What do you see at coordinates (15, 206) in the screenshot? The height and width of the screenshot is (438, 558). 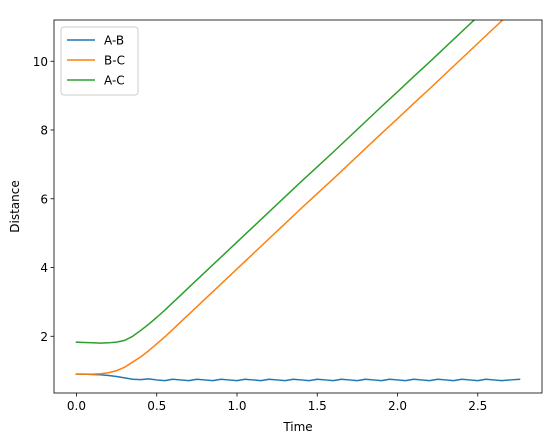 I see `y-axis-label: Distance` at bounding box center [15, 206].